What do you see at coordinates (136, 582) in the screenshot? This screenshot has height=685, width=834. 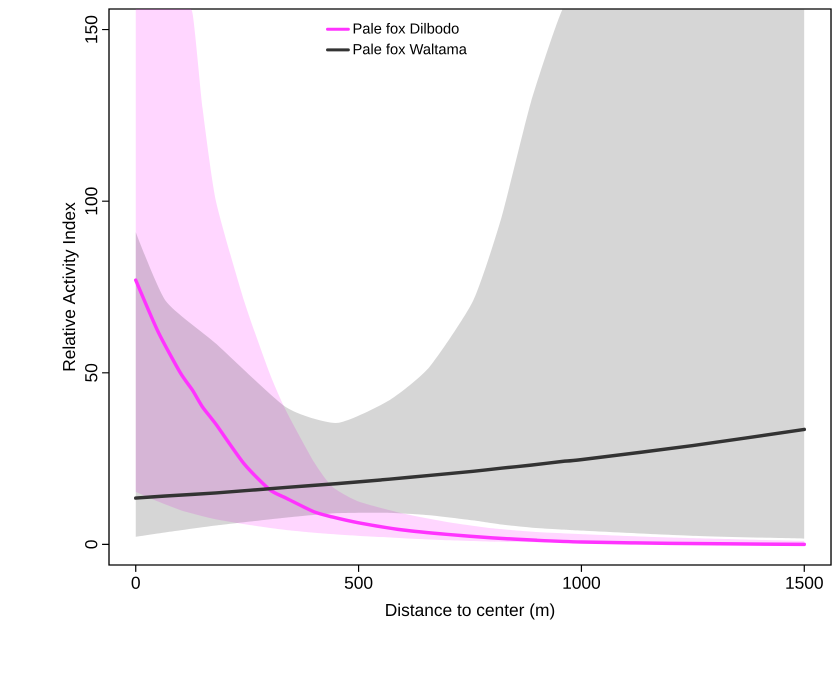 I see `x-tick-label: 0` at bounding box center [136, 582].